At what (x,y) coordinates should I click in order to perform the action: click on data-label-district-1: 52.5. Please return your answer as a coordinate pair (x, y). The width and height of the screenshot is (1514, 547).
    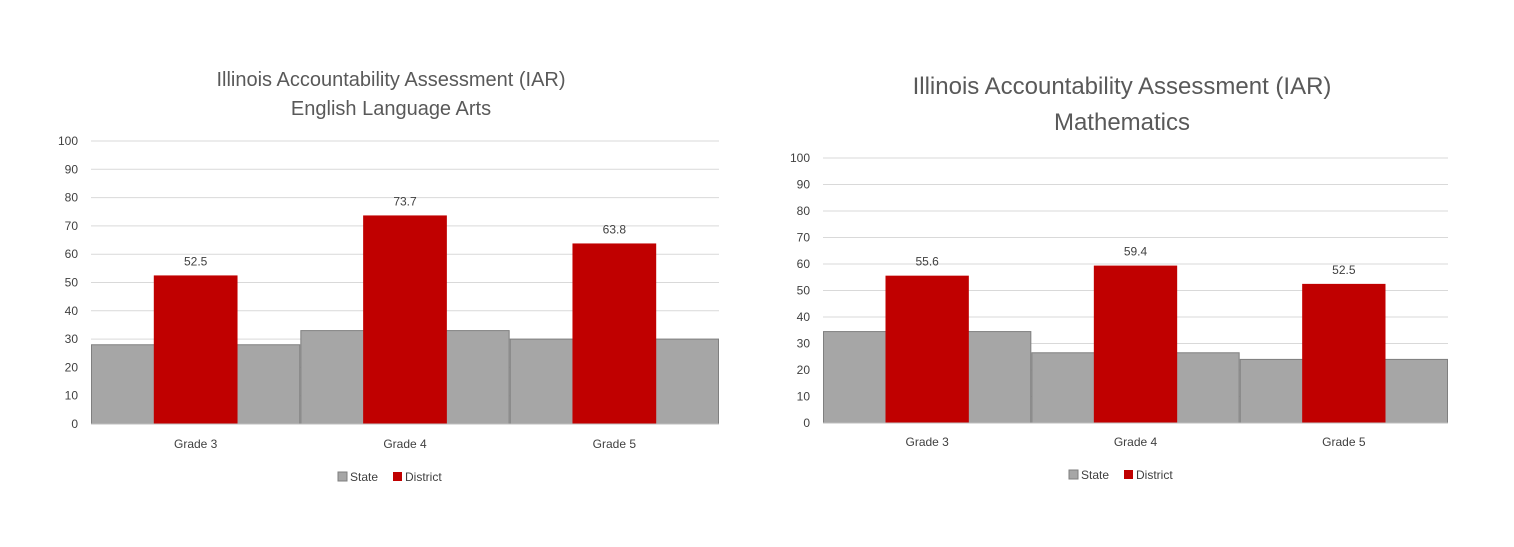
    Looking at the image, I should click on (196, 261).